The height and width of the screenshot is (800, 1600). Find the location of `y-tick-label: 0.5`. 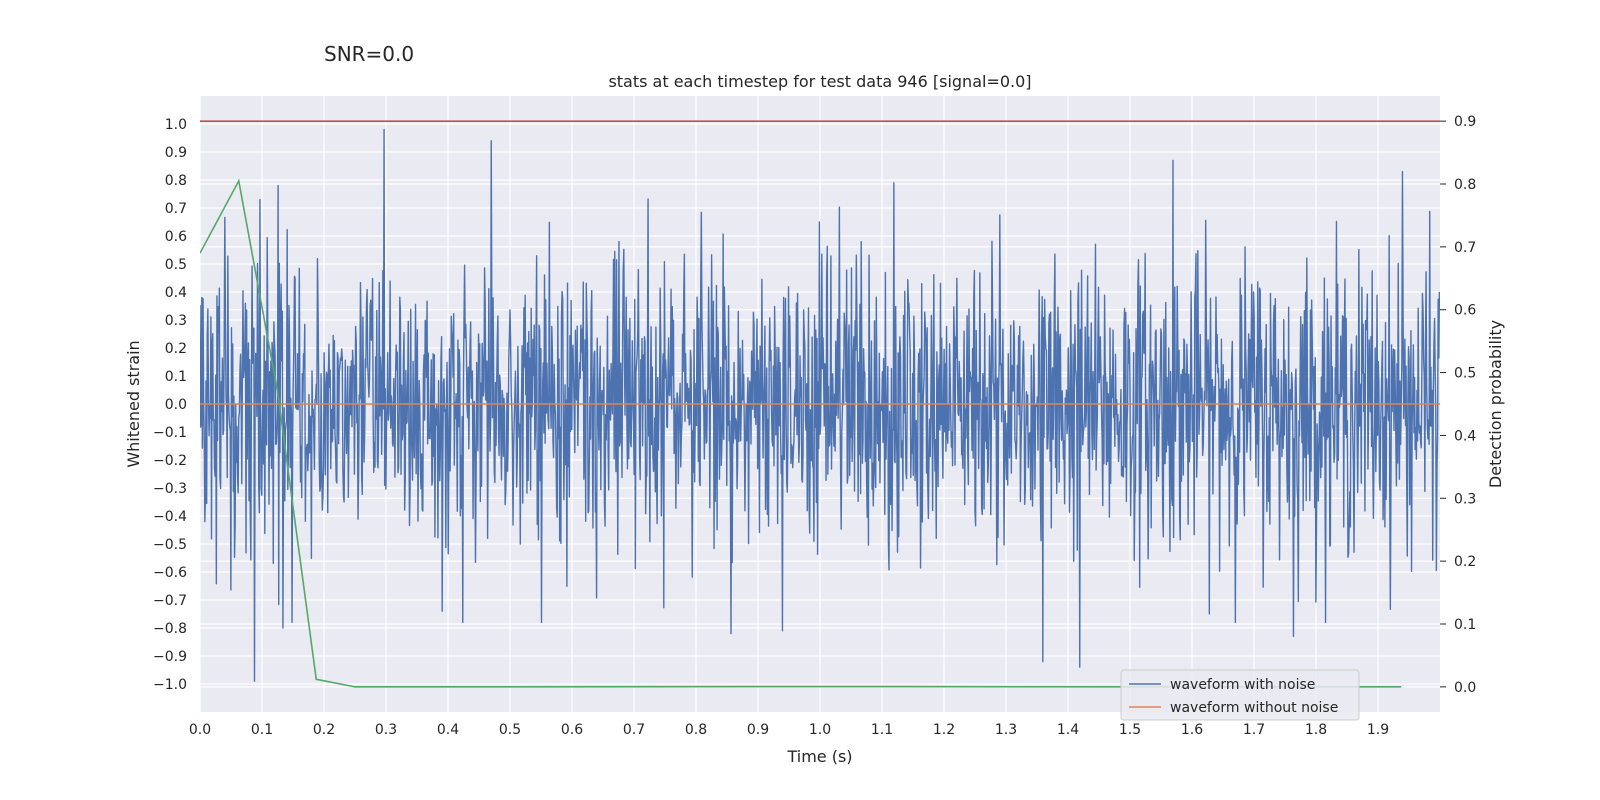

y-tick-label: 0.5 is located at coordinates (176, 265).